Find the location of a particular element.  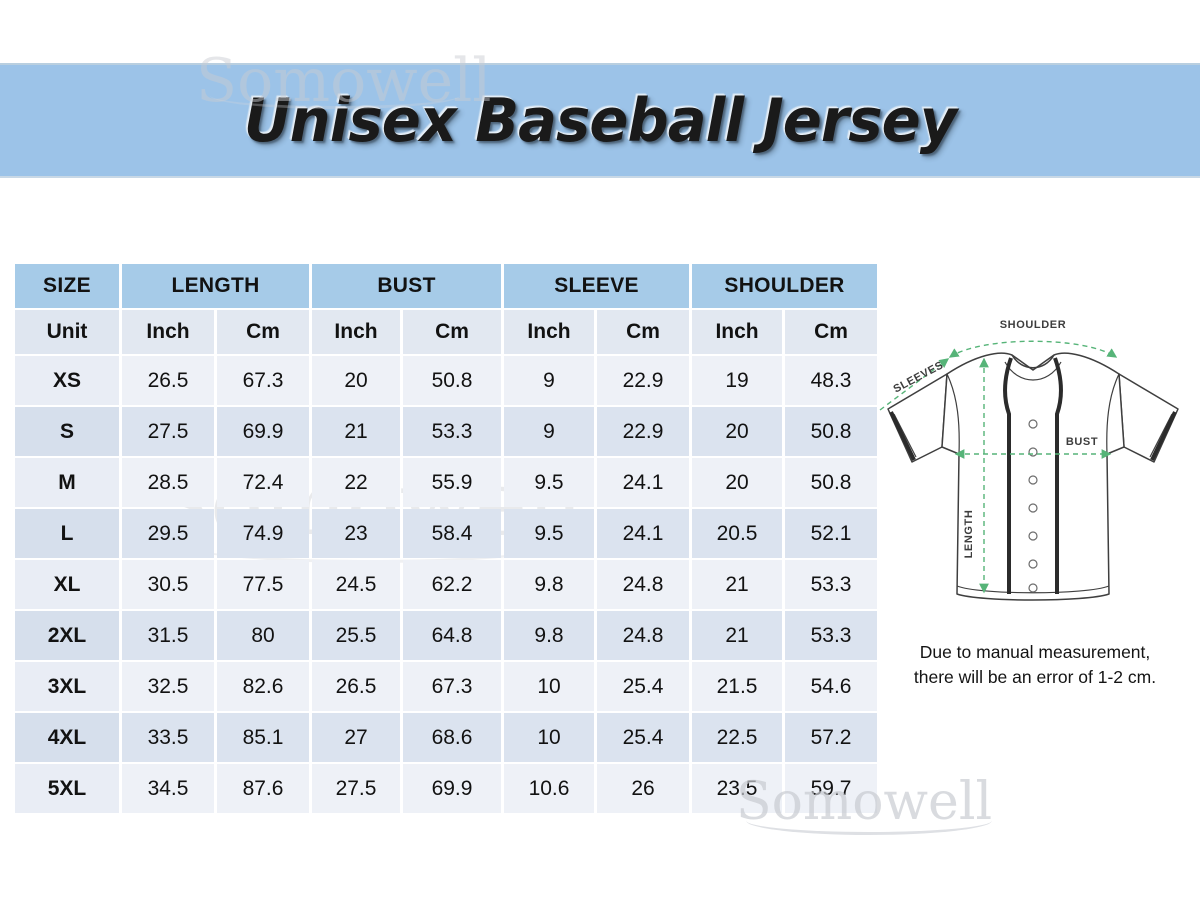

cell-bust-inch: 22 is located at coordinates (356, 482).